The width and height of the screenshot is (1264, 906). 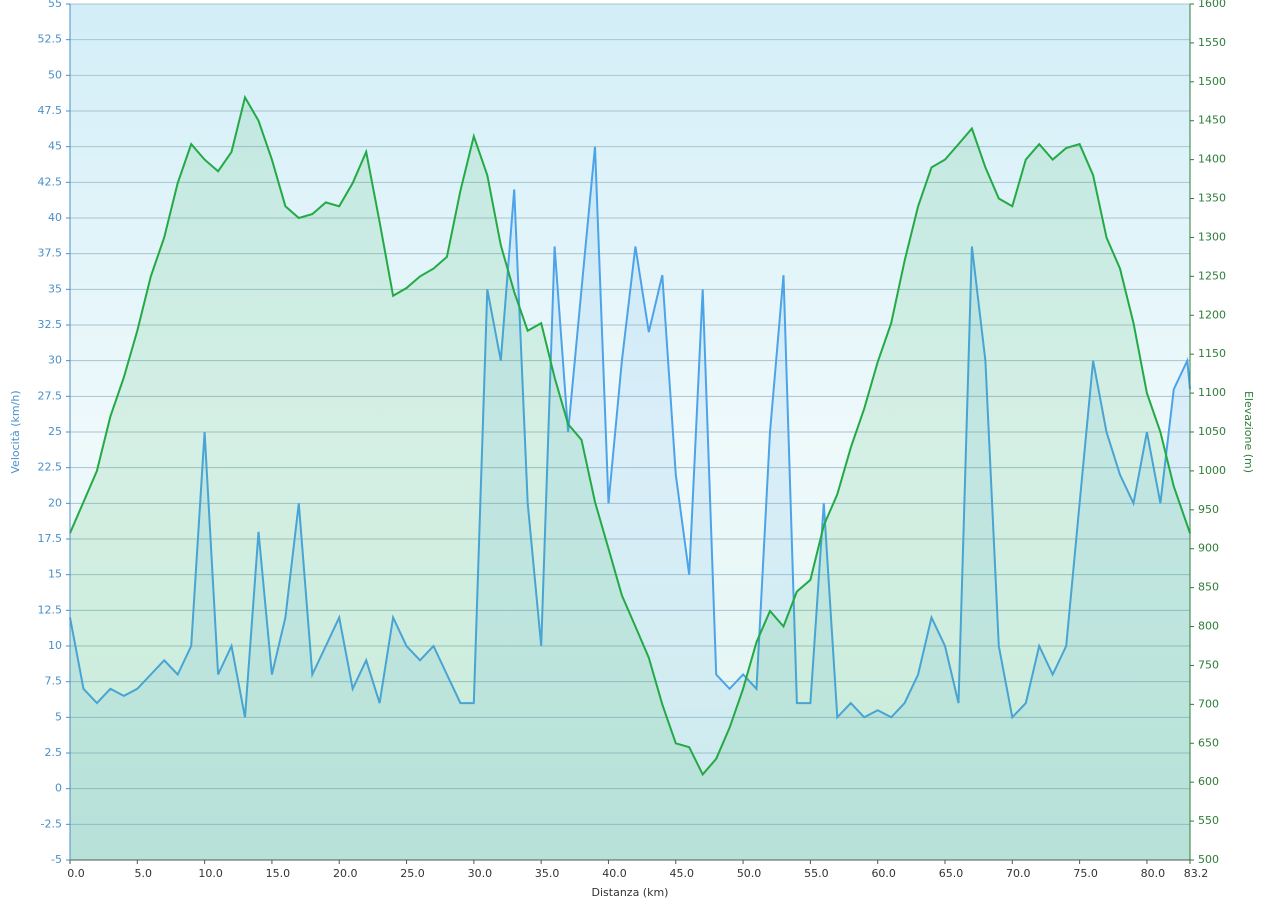 What do you see at coordinates (1196, 873) in the screenshot?
I see `x-tick-label: 83.2` at bounding box center [1196, 873].